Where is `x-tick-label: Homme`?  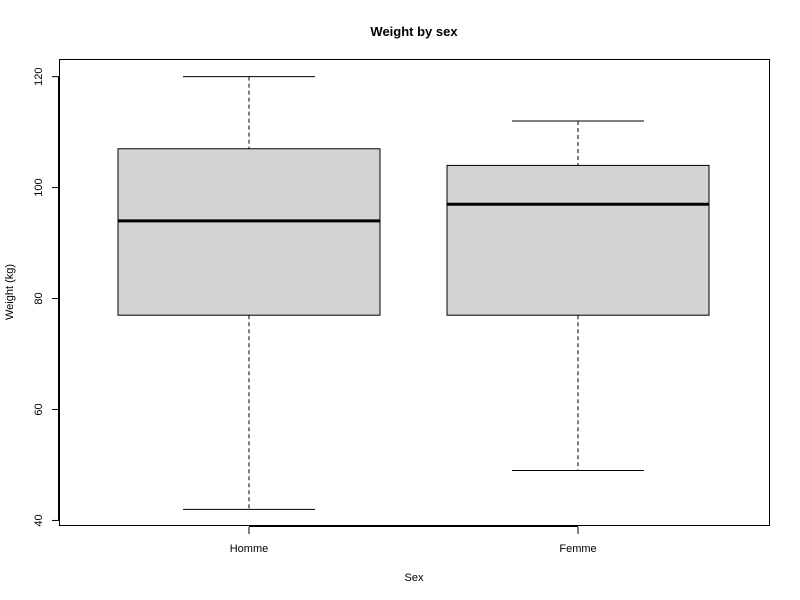 x-tick-label: Homme is located at coordinates (249, 549).